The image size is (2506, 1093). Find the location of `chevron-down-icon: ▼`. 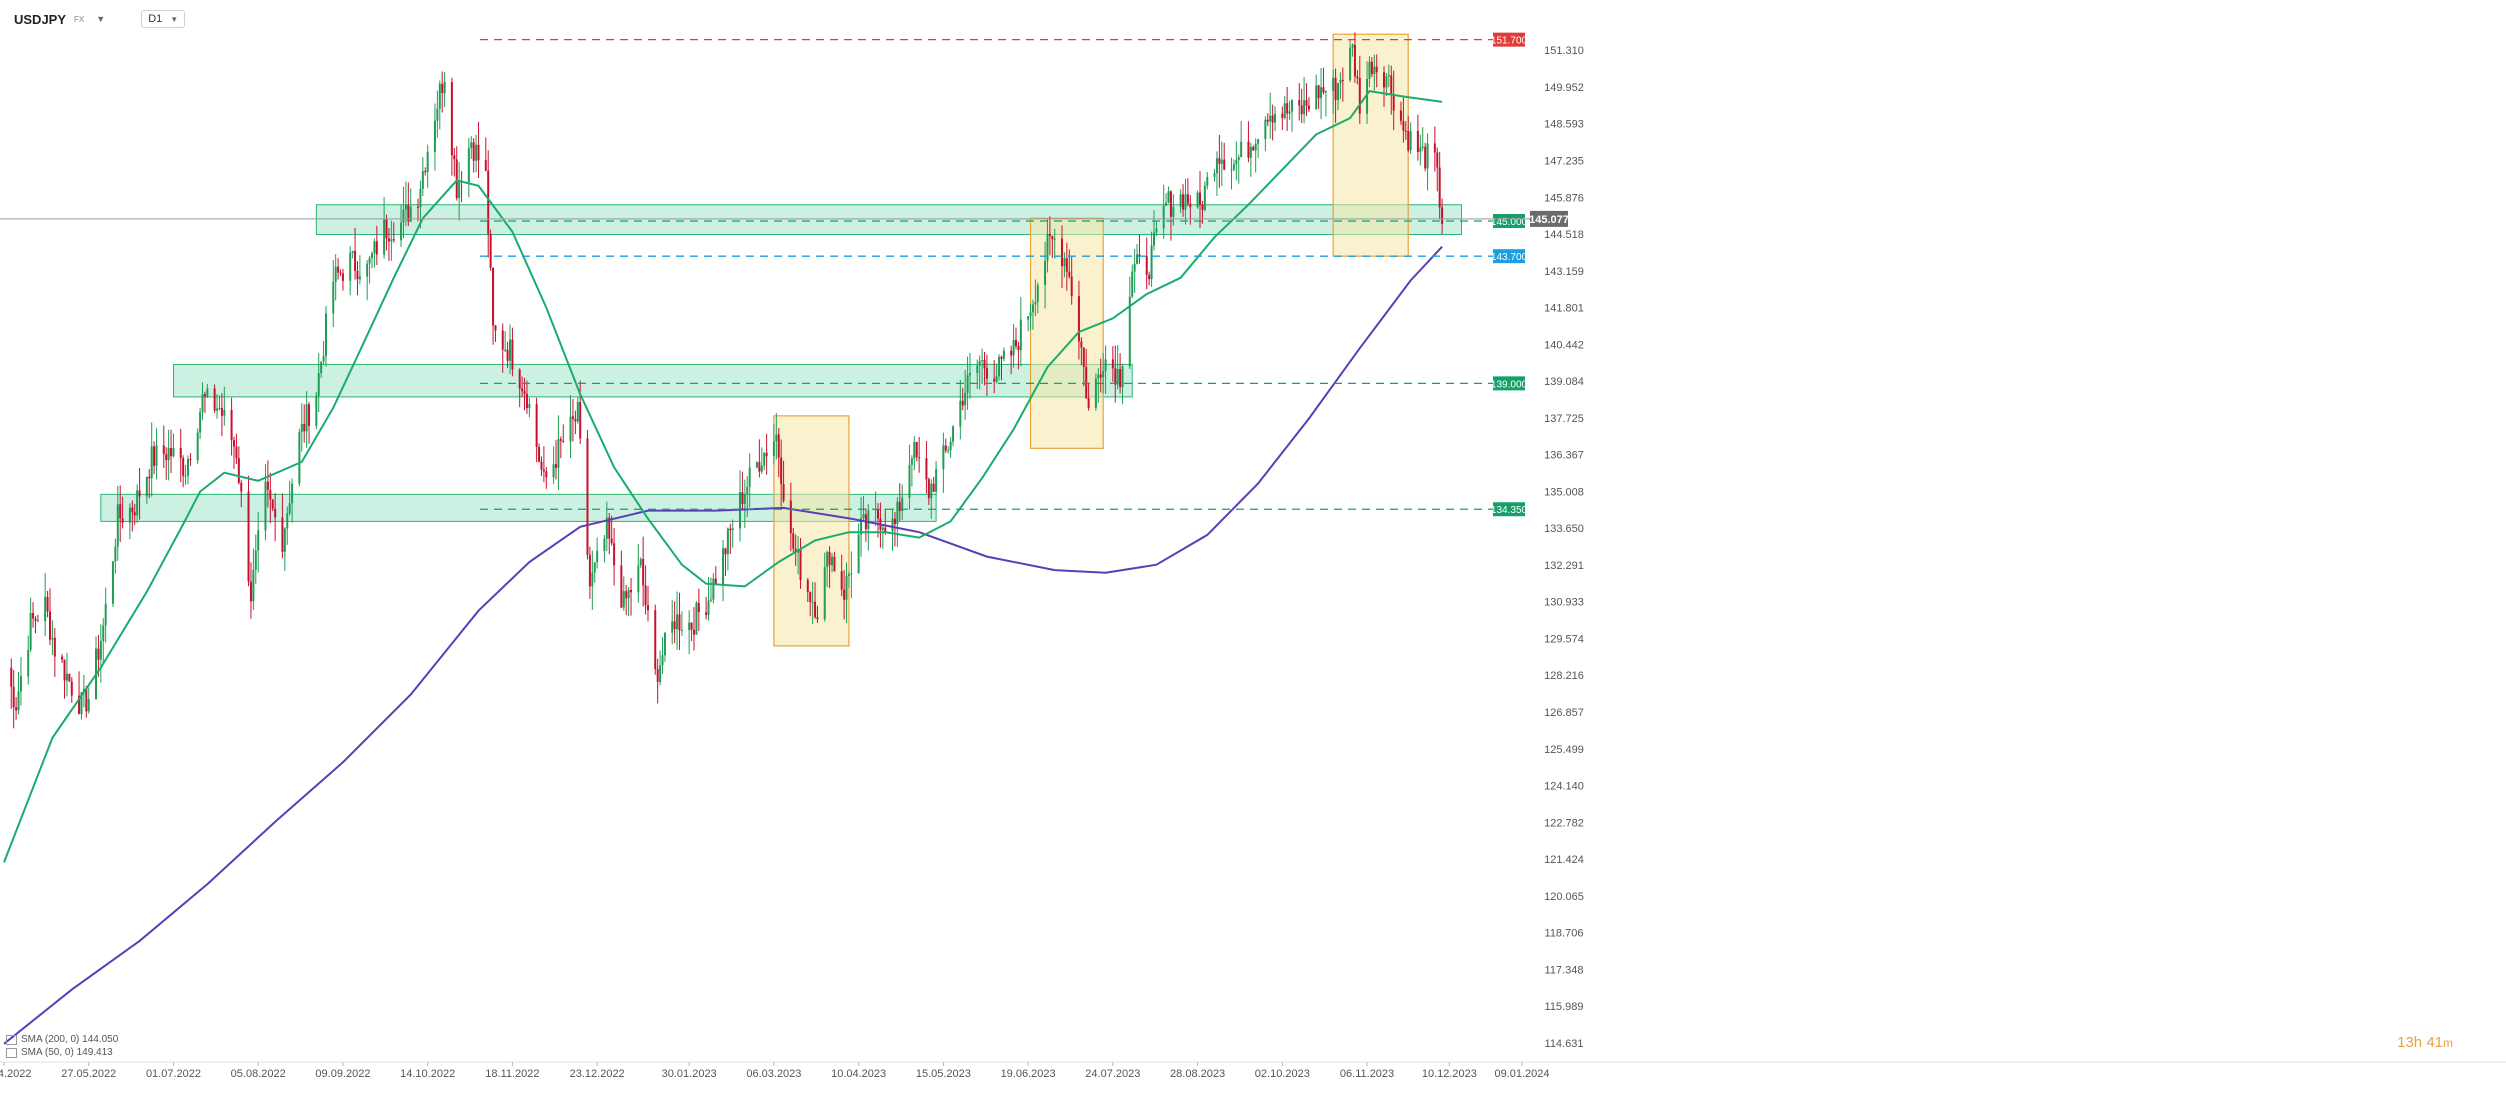

chevron-down-icon: ▼ is located at coordinates (101, 19).